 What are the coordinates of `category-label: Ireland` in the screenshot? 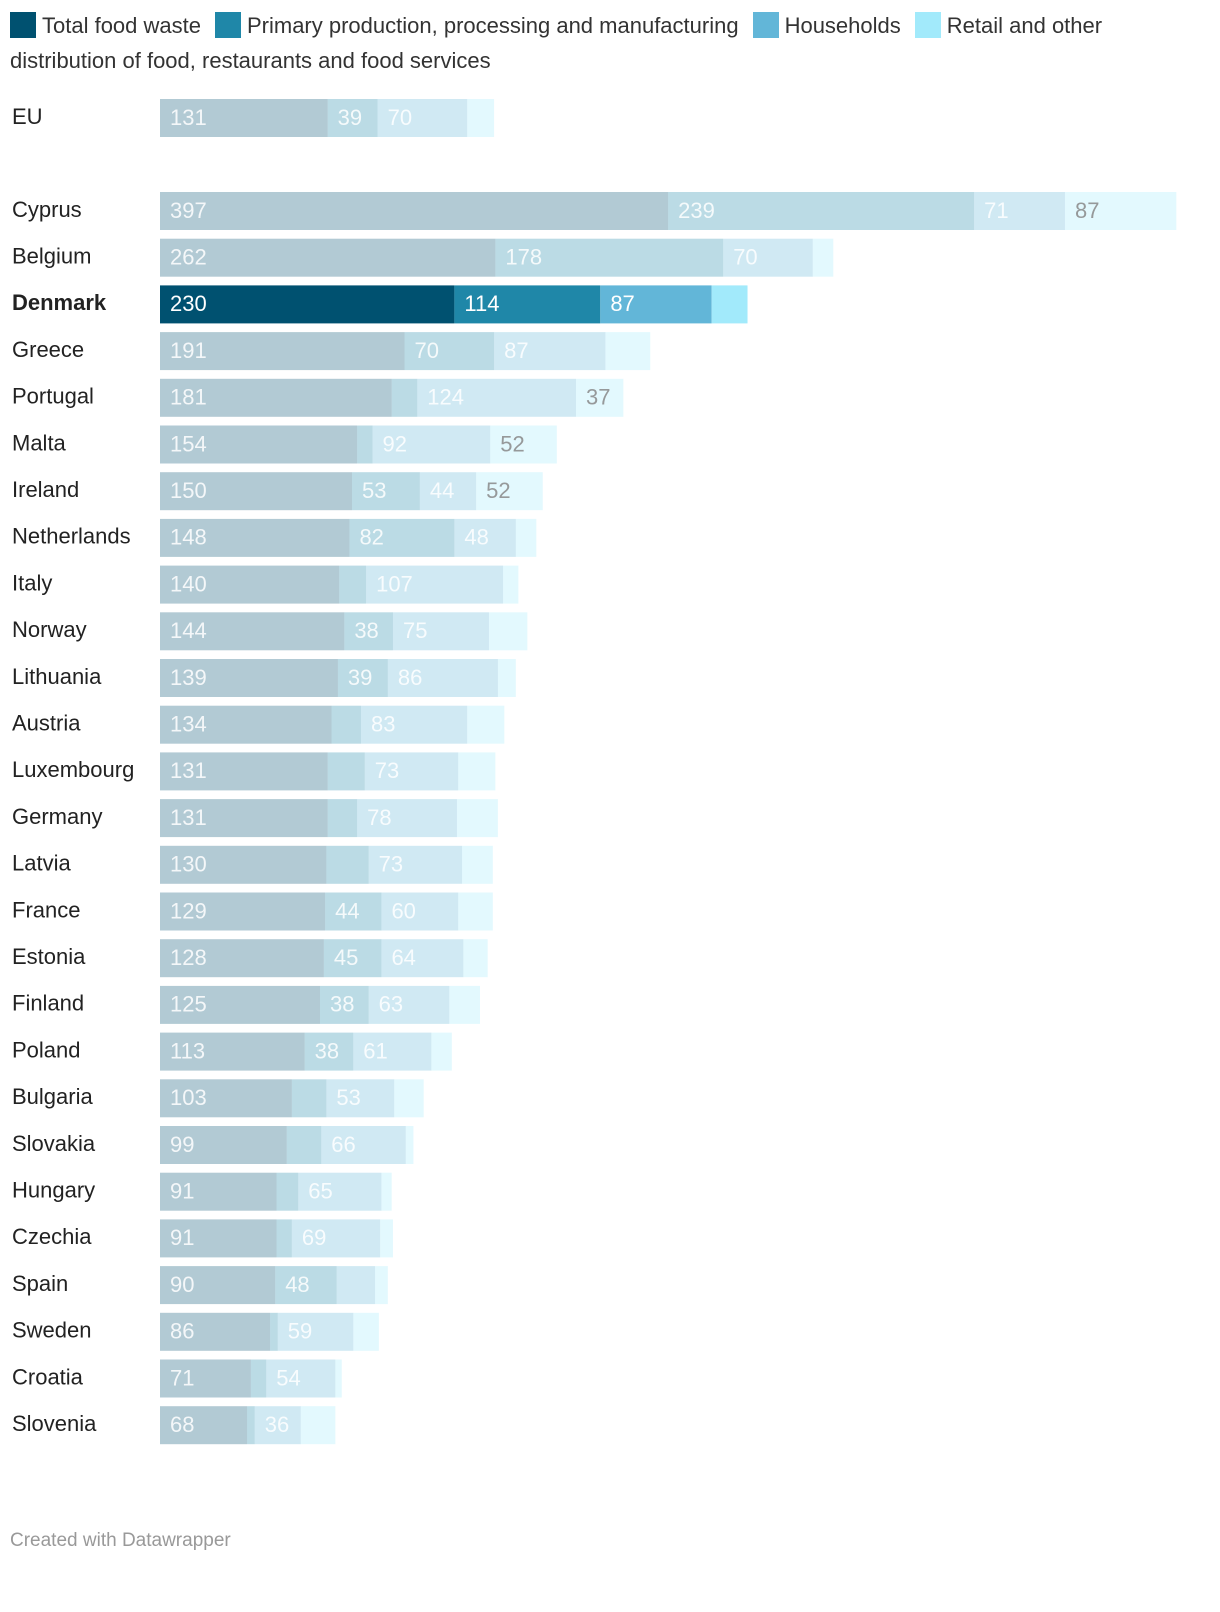 It's located at (45, 489).